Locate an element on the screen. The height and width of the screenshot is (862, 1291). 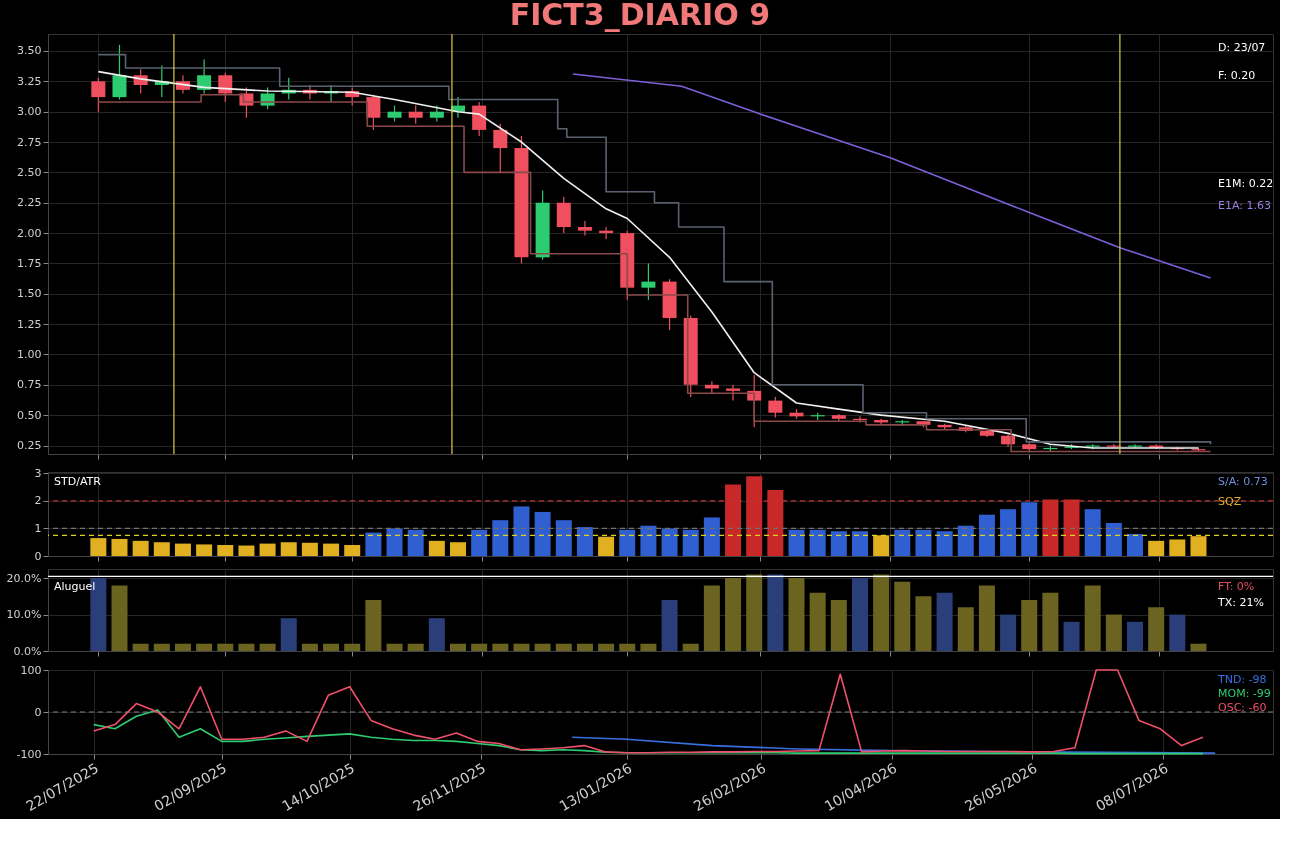
y-tick-label: 0.0% is located at coordinates (27, 651).